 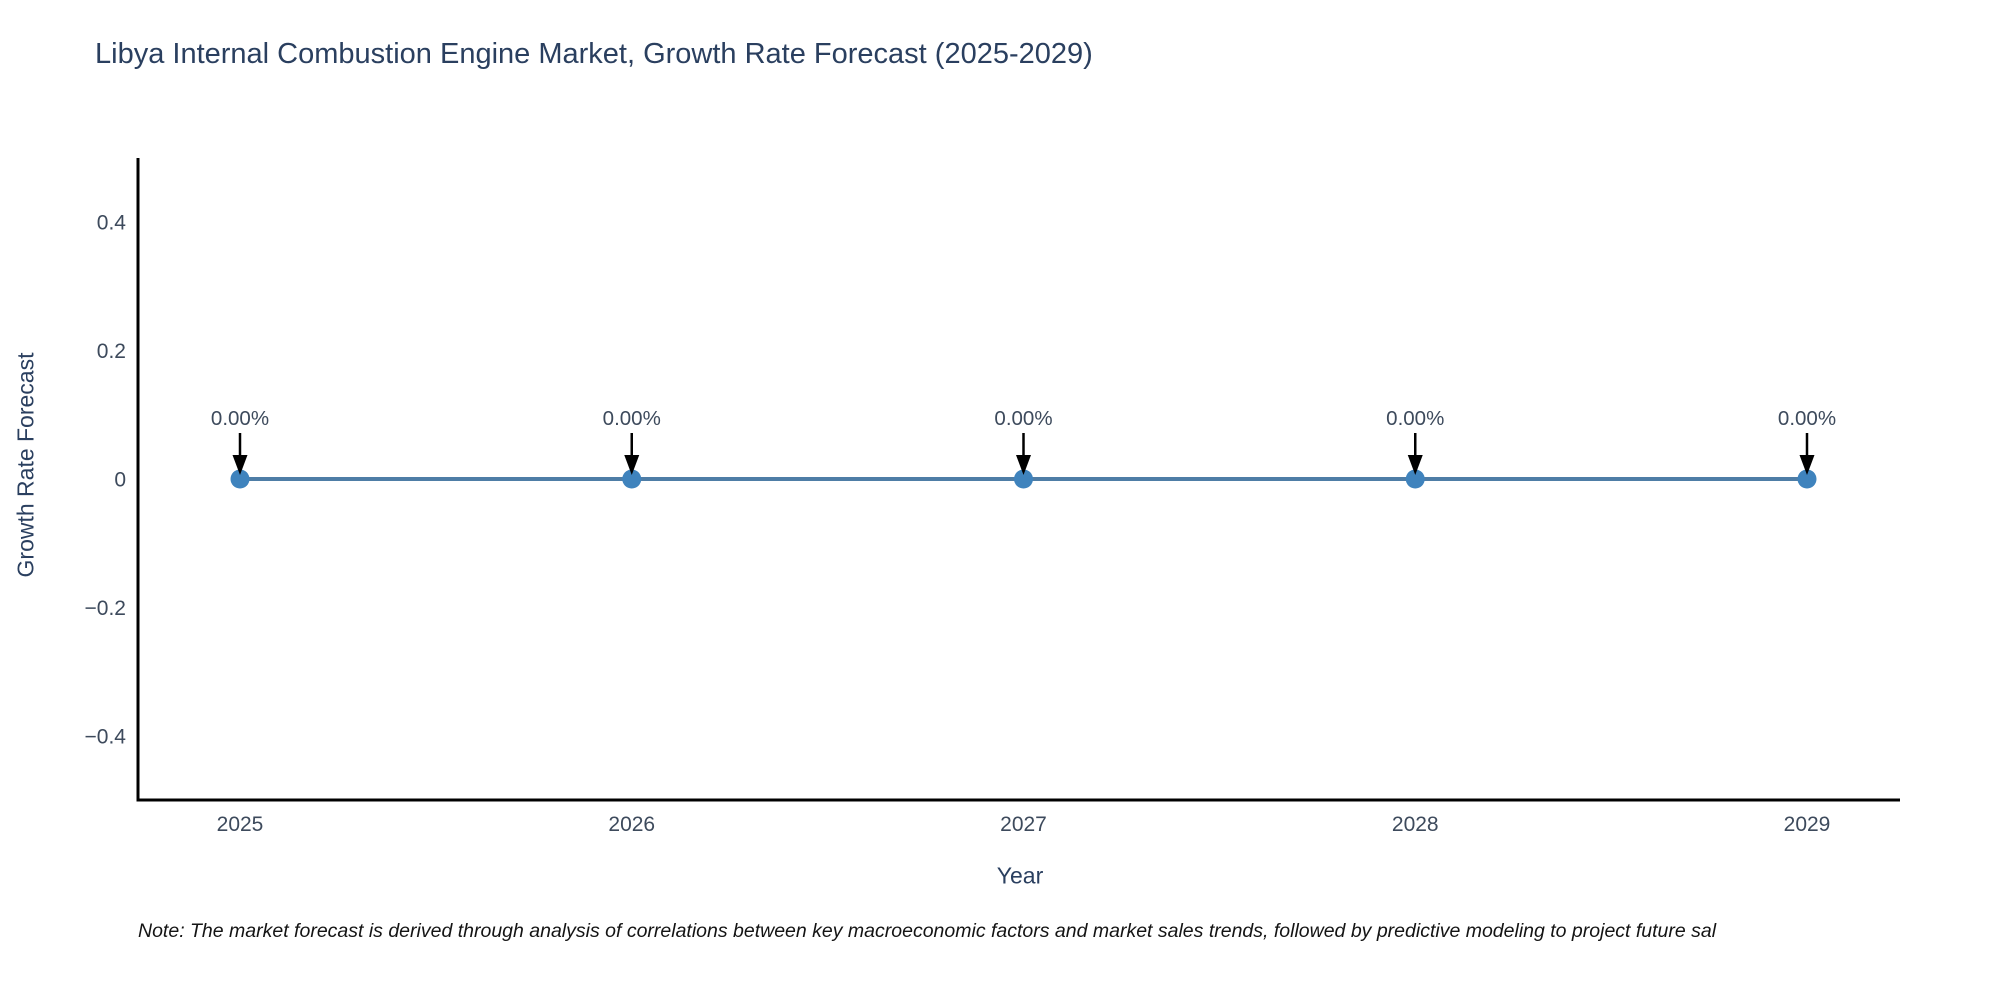 I want to click on x-tick-label: 2026, so click(x=631, y=824).